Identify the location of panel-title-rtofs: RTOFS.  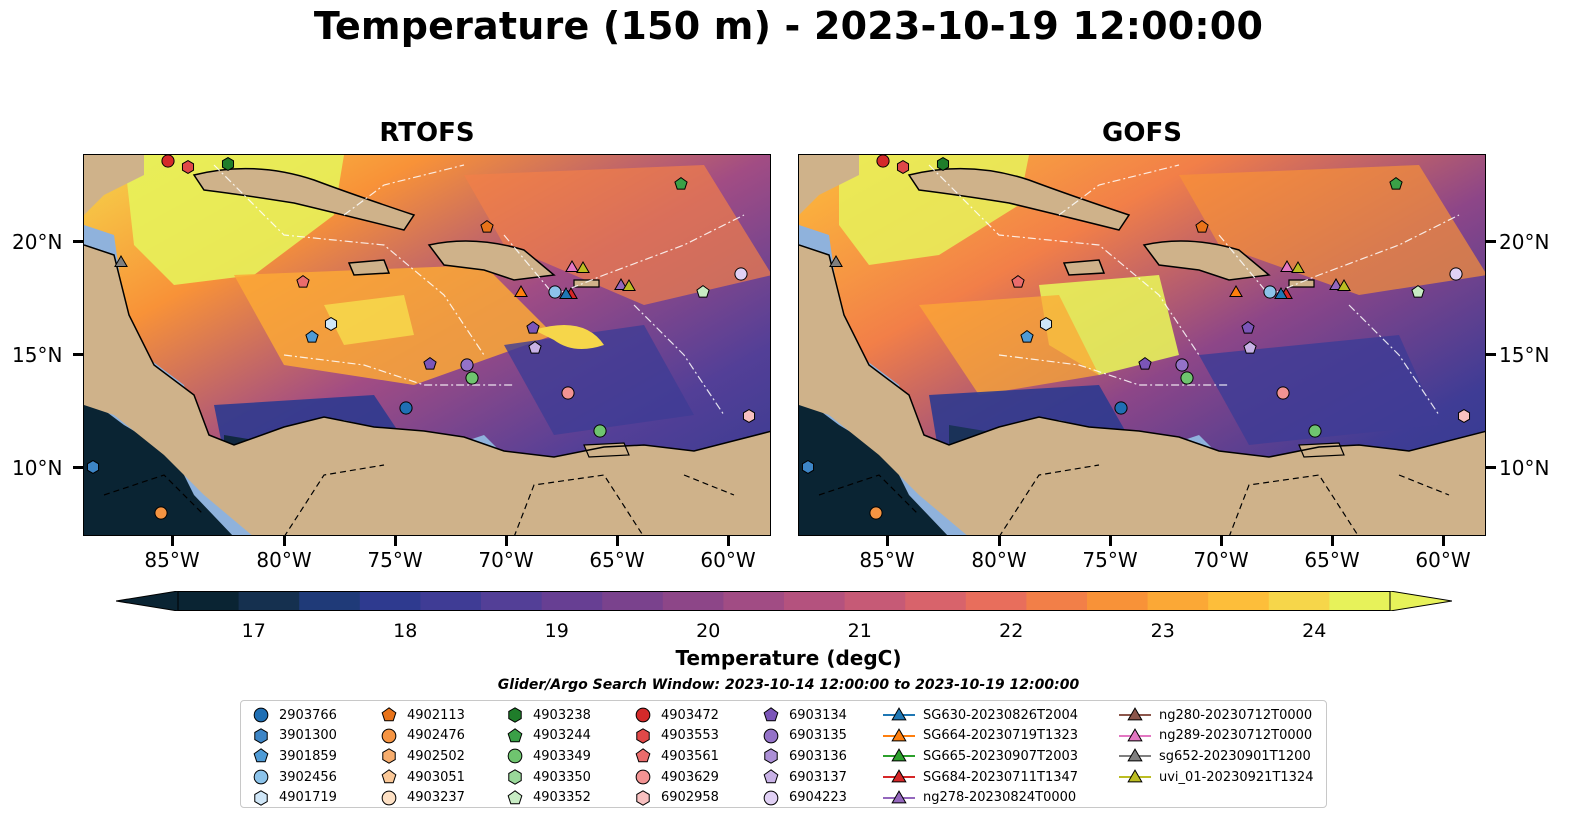
(427, 133).